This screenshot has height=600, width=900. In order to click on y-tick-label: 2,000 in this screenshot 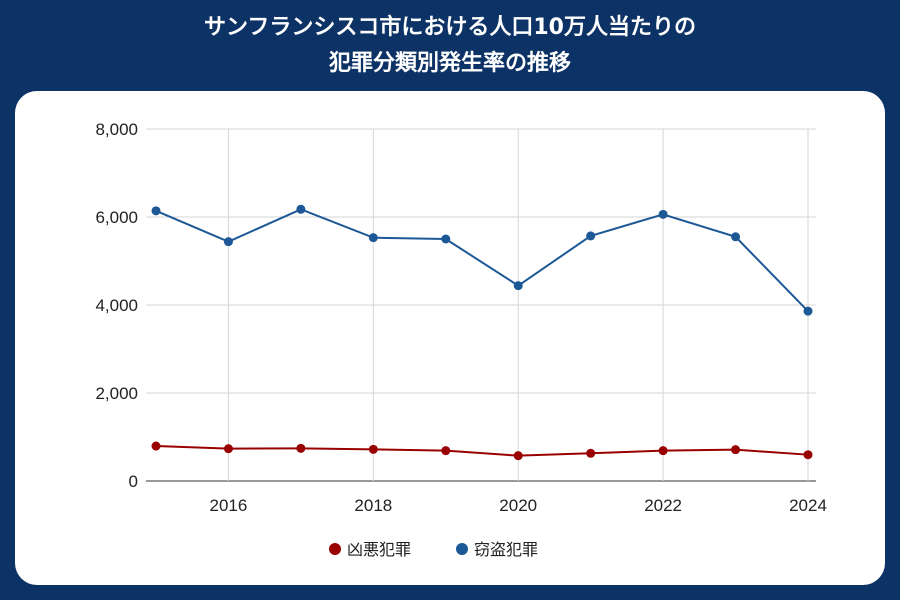, I will do `click(116, 393)`.